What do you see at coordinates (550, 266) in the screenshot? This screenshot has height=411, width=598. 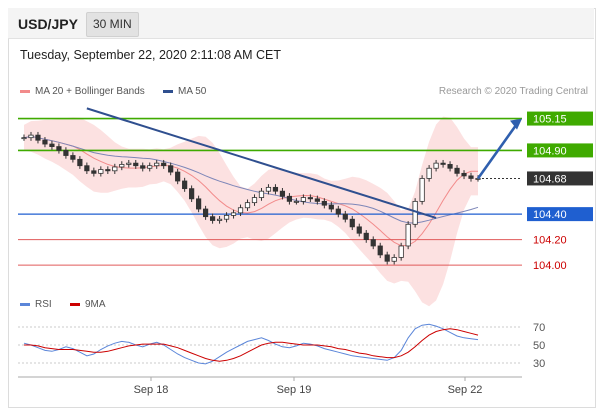 I see `level-label-104.00: 104.00` at bounding box center [550, 266].